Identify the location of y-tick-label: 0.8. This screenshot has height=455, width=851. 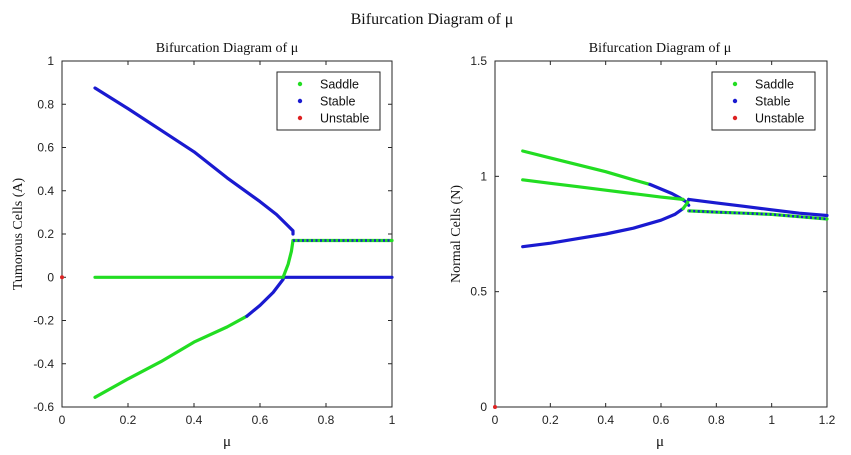
(45, 104).